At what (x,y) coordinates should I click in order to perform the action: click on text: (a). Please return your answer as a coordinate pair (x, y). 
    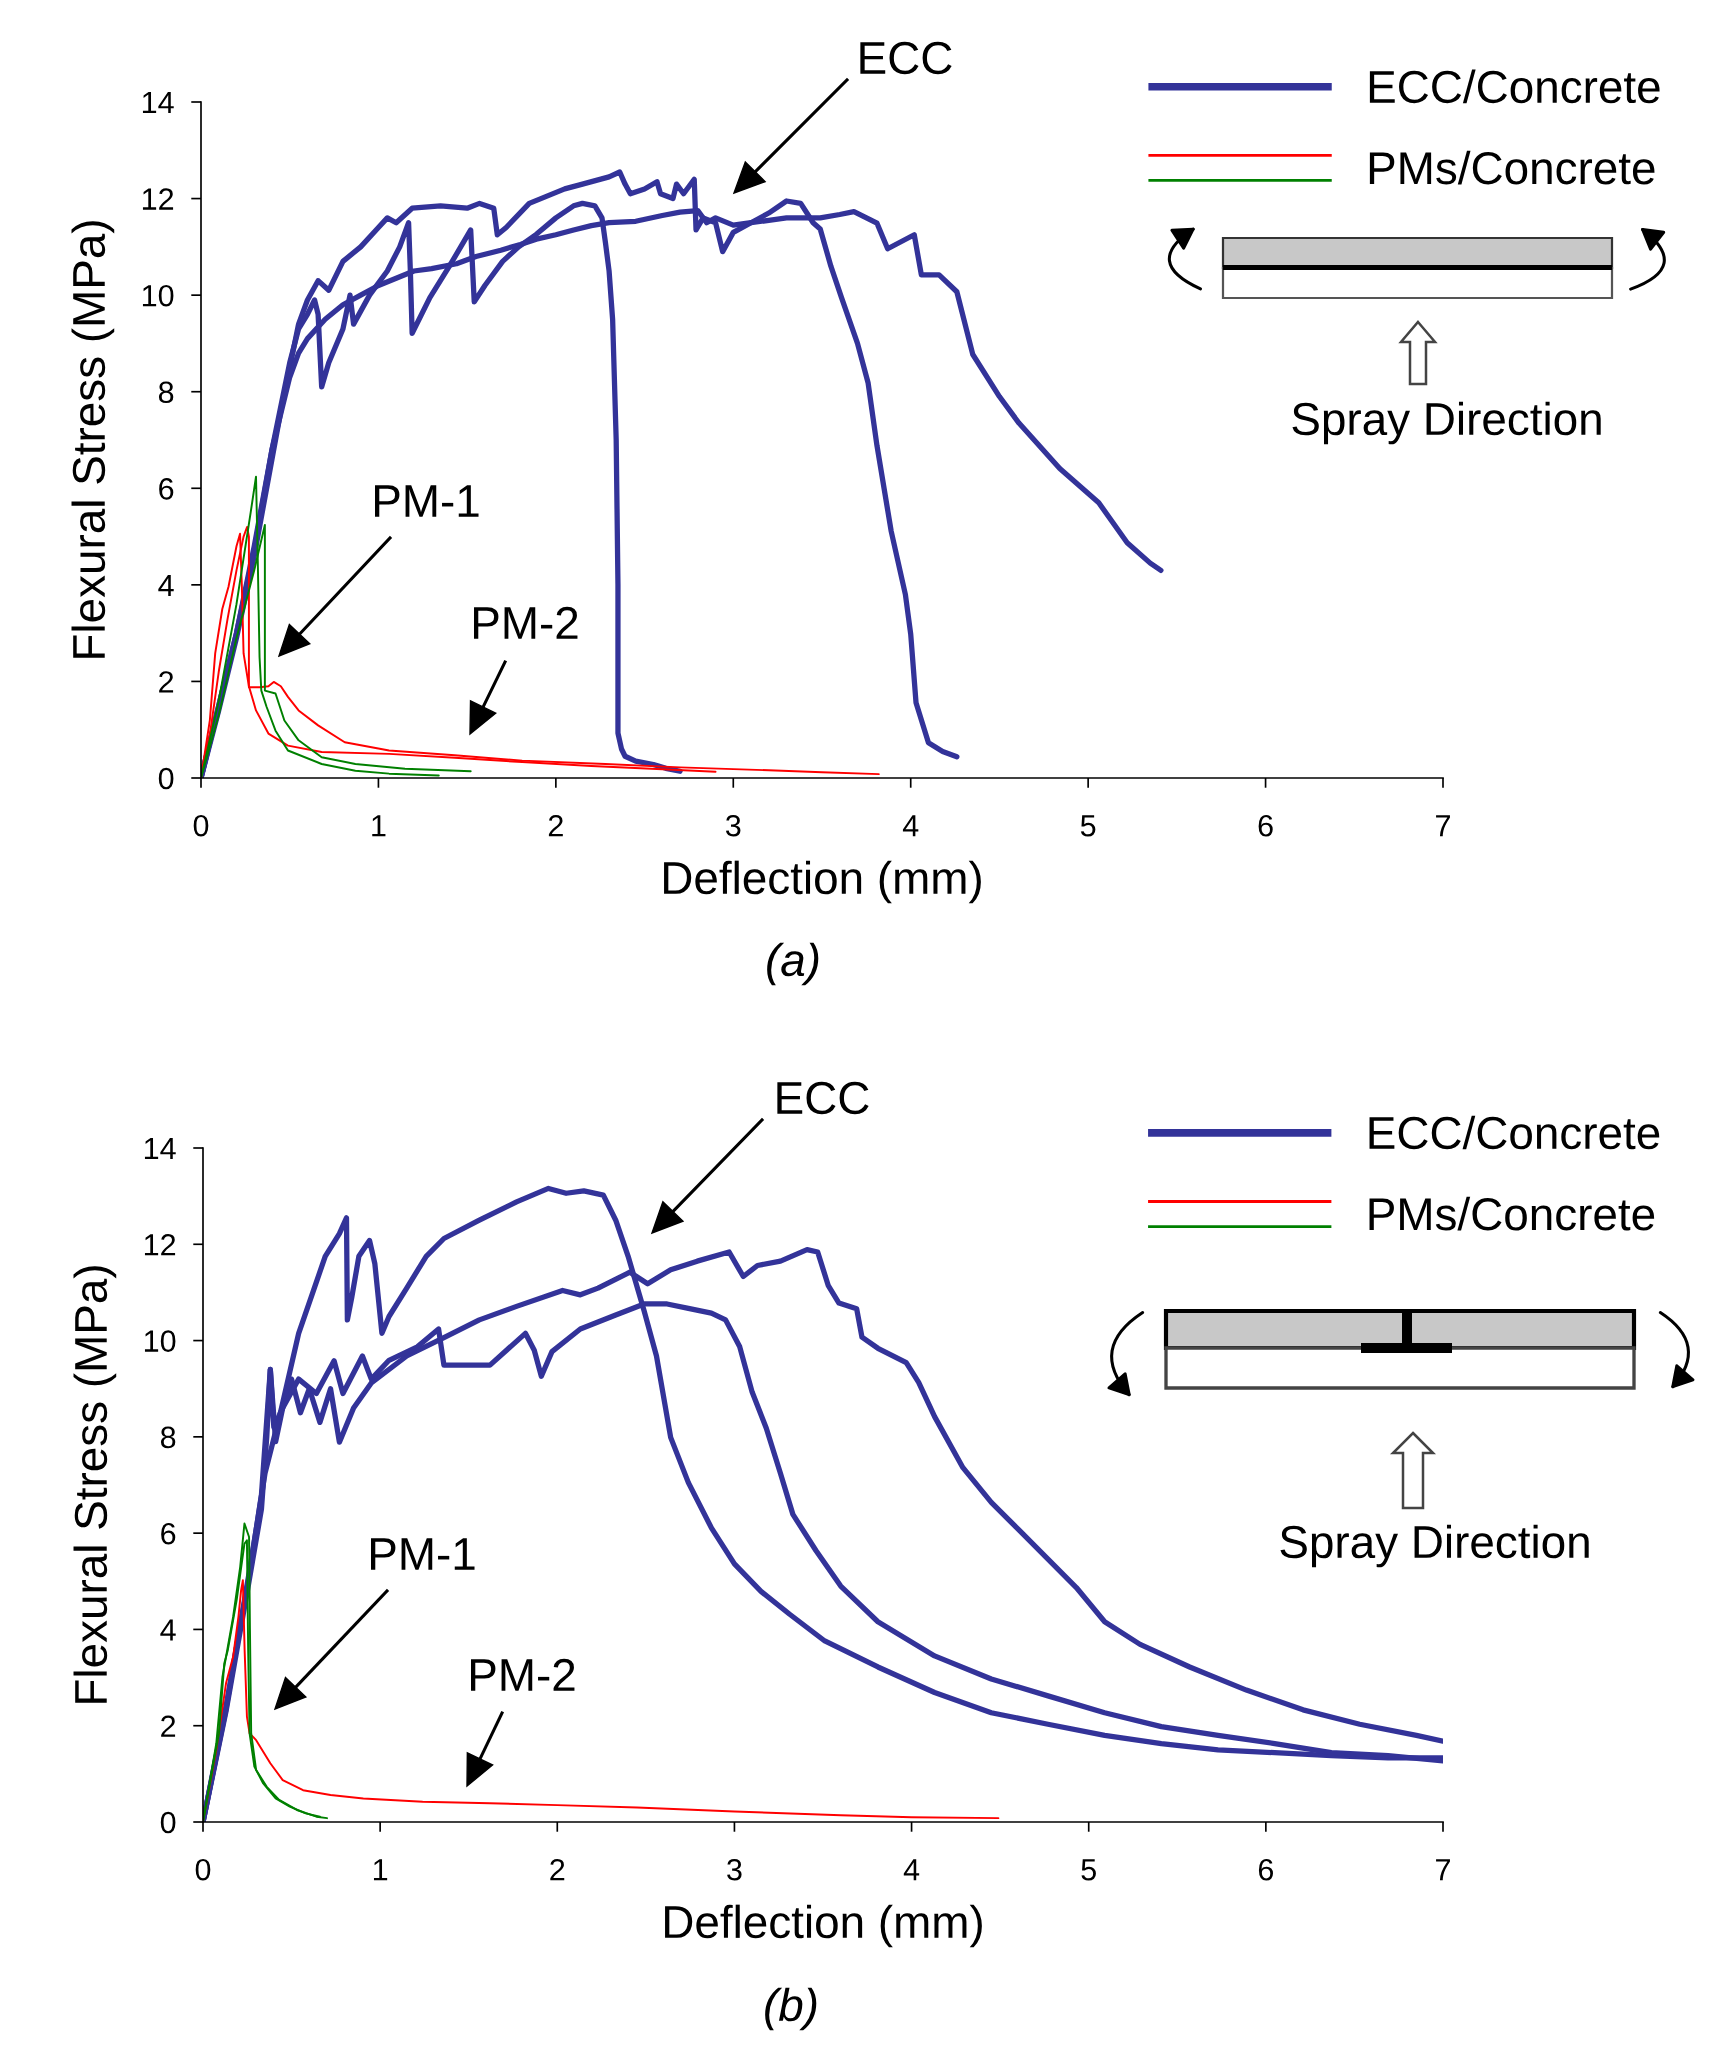
    Looking at the image, I should click on (793, 964).